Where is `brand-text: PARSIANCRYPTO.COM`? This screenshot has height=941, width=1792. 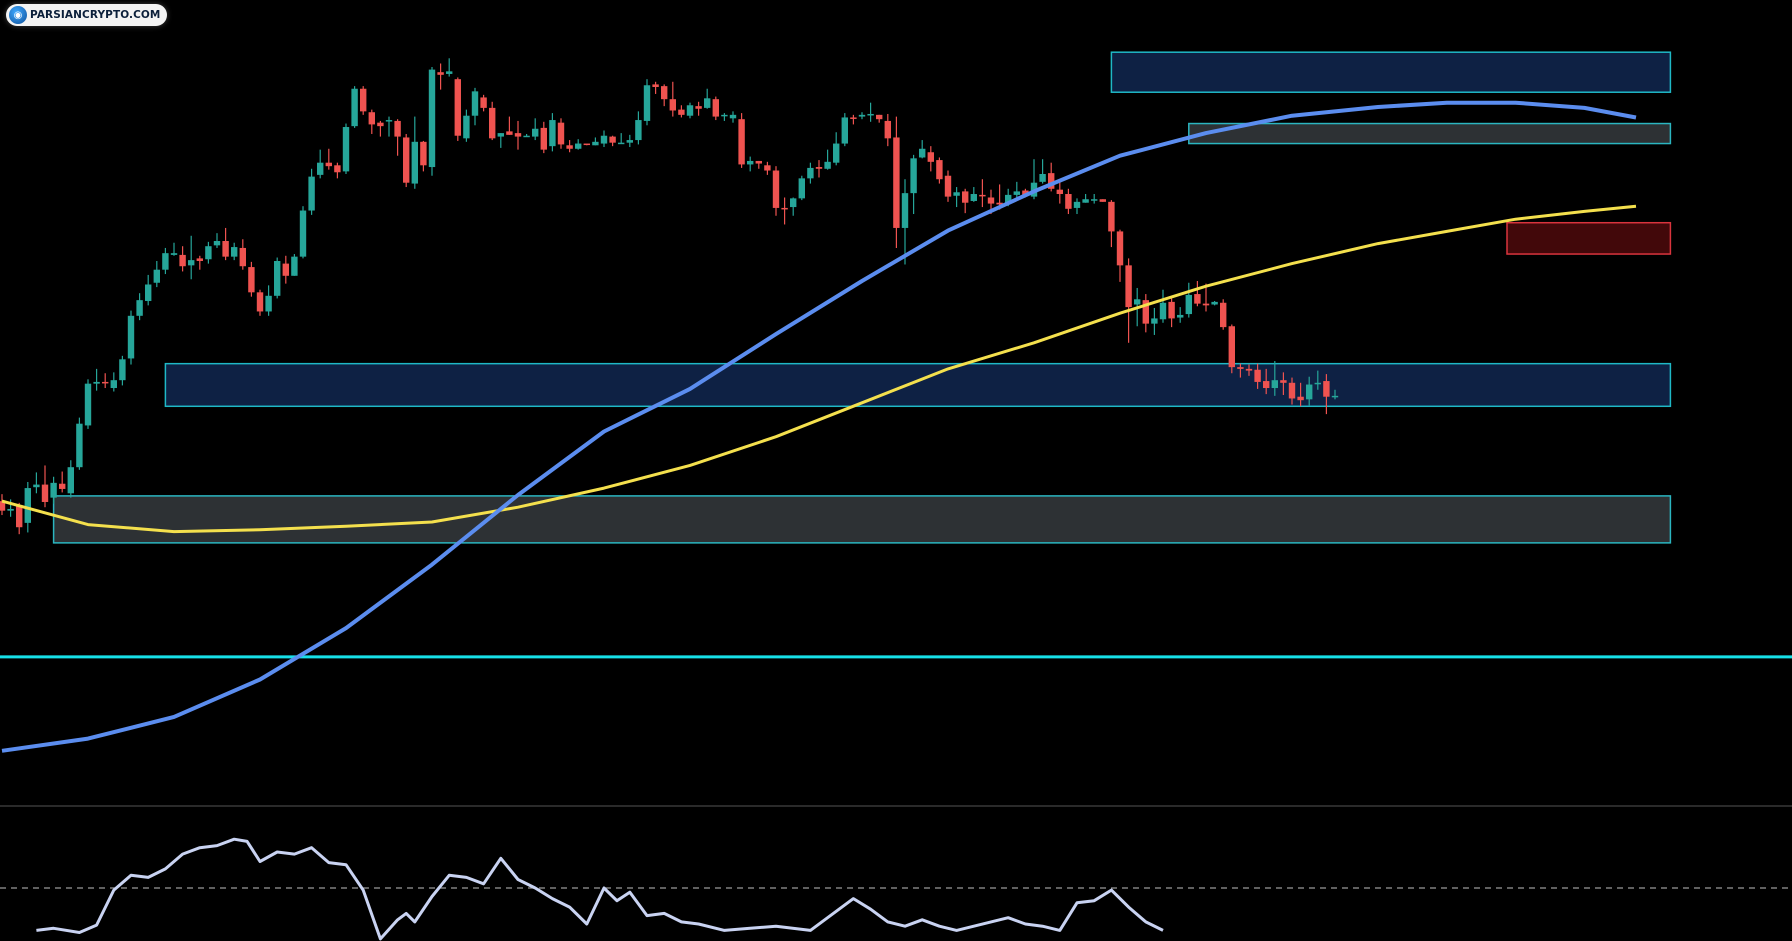 brand-text: PARSIANCRYPTO.COM is located at coordinates (95, 15).